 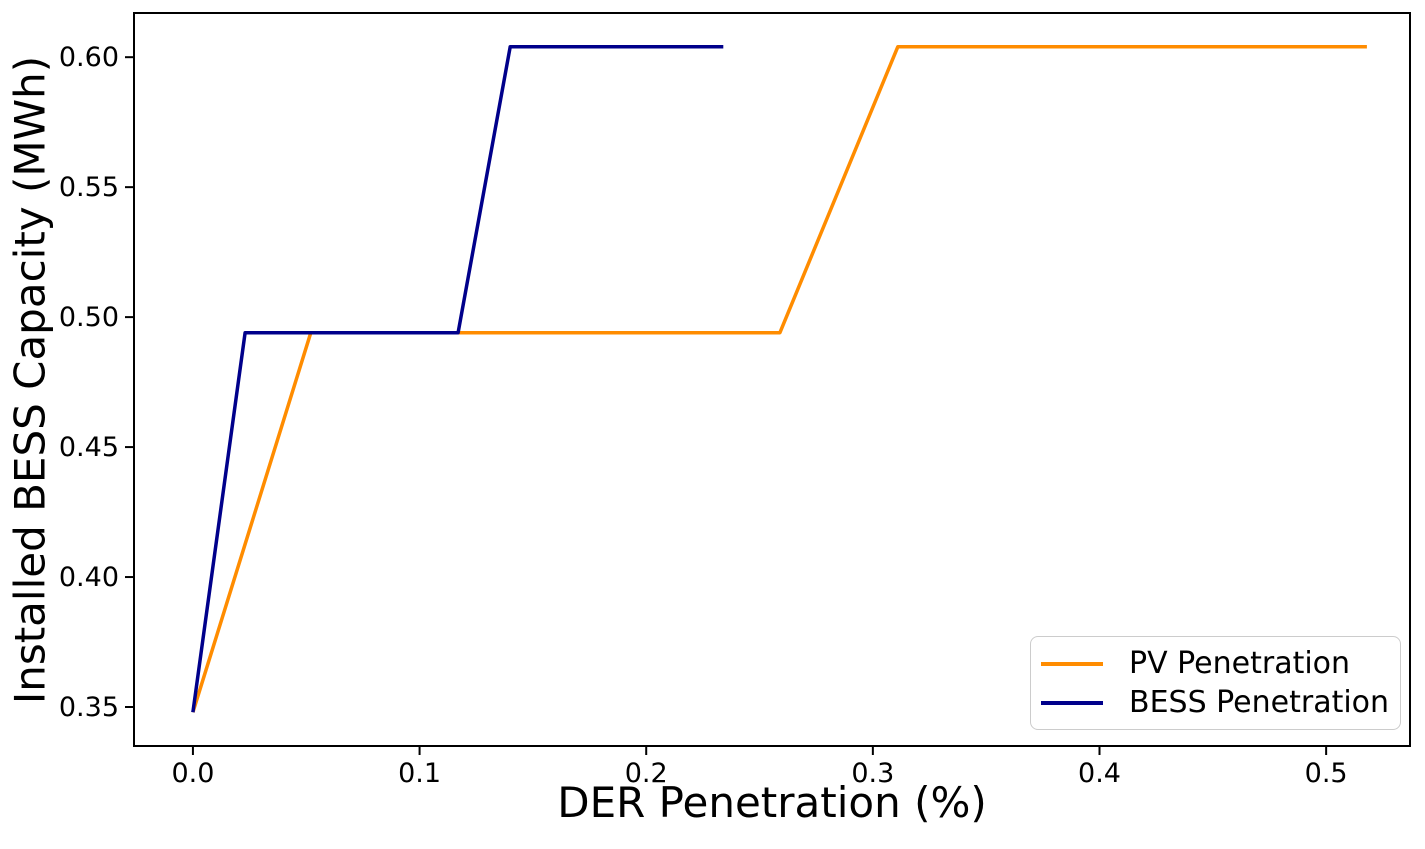 What do you see at coordinates (89, 447) in the screenshot?
I see `y-tick-label: 0.45` at bounding box center [89, 447].